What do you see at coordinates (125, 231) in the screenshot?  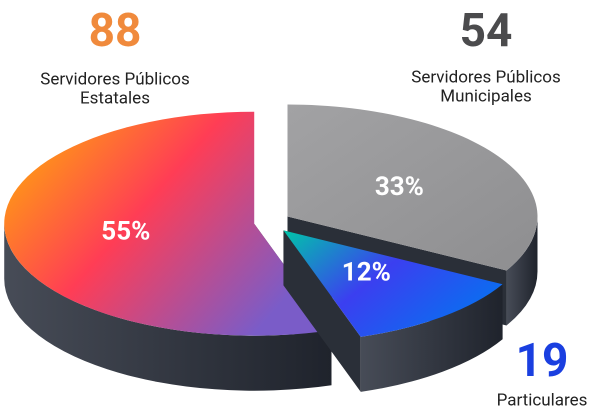 I see `percent-label: 55%` at bounding box center [125, 231].